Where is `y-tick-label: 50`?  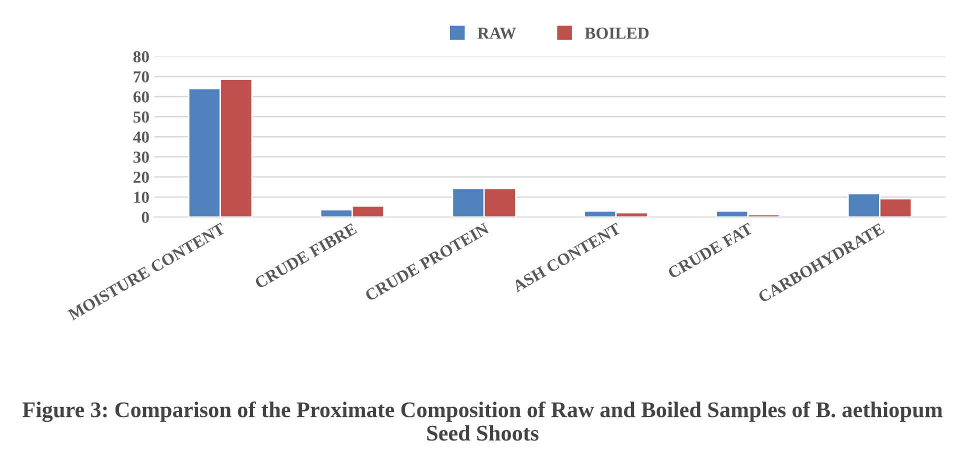 y-tick-label: 50 is located at coordinates (141, 117).